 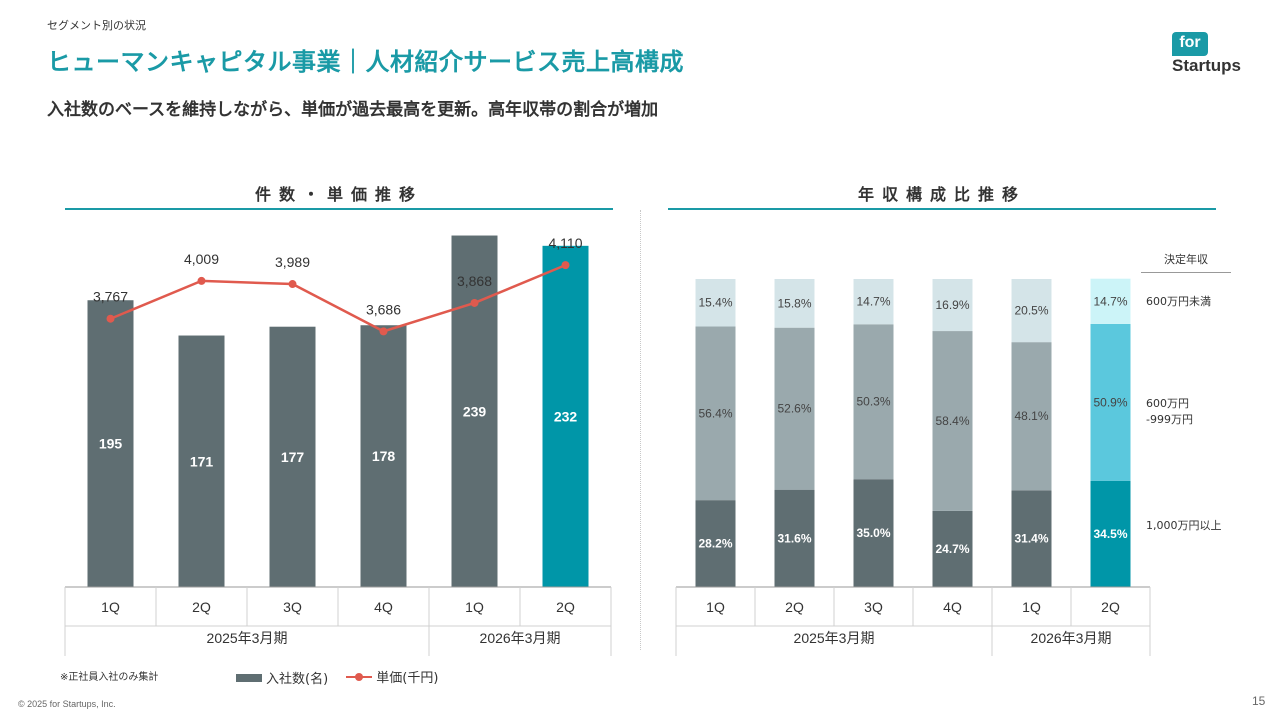 I want to click on seg-label-over-1000-2: 31.6%, so click(x=794, y=538).